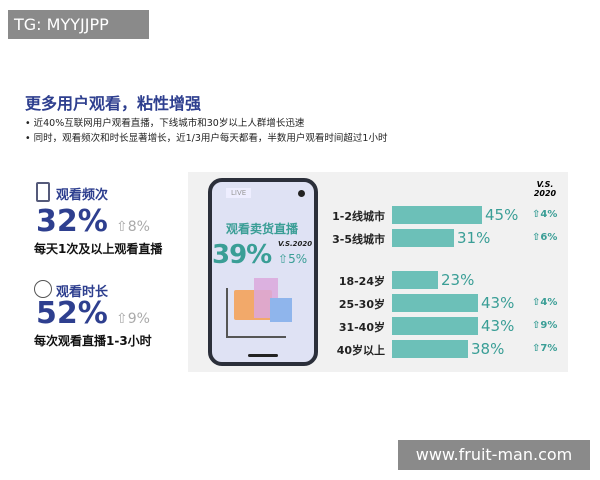  What do you see at coordinates (358, 216) in the screenshot?
I see `bar-label: 1-2线城市` at bounding box center [358, 216].